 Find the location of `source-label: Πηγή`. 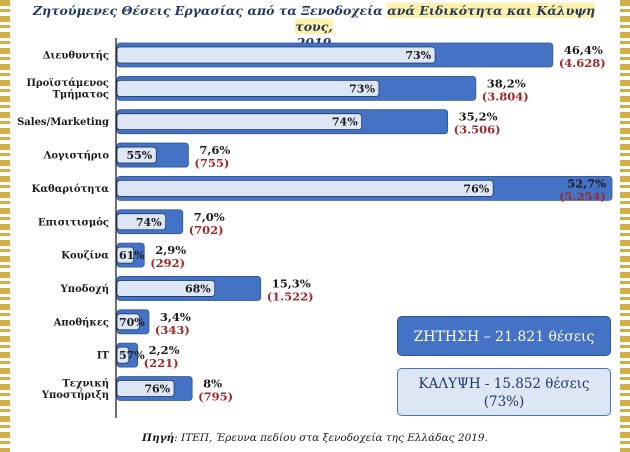

source-label: Πηγή is located at coordinates (158, 438).